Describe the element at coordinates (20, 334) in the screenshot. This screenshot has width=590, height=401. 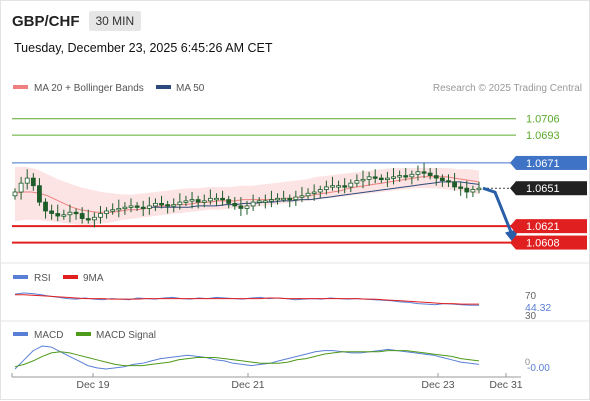
I see `macd-legend-swatch` at that location.